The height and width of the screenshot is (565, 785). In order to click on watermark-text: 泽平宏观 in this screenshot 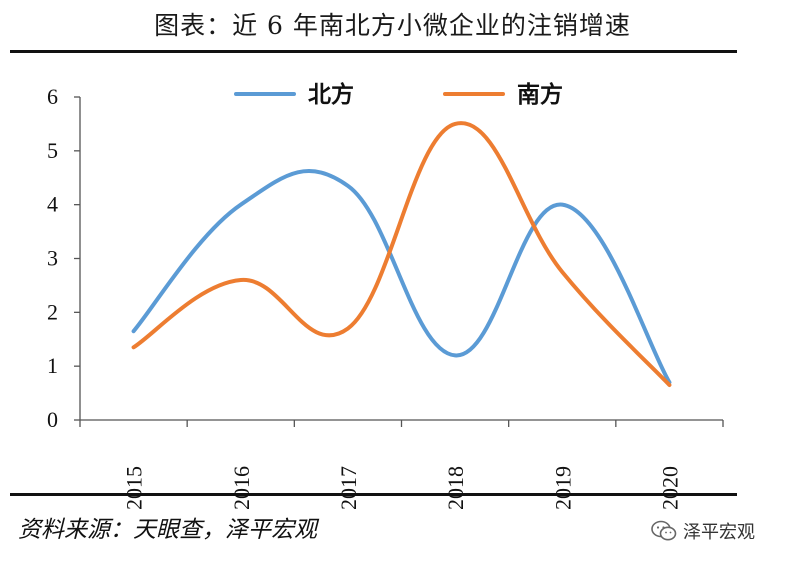, I will do `click(719, 532)`.